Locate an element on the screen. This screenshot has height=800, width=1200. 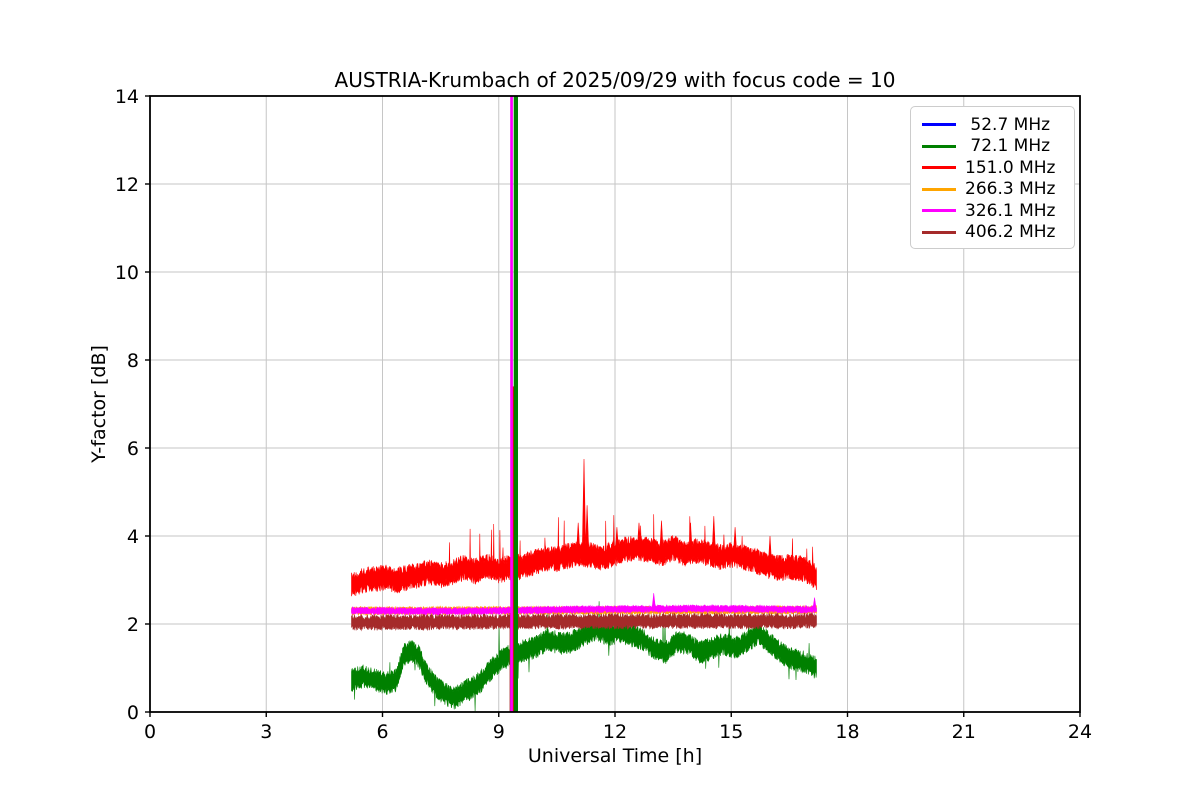
x-tick-label: 18 is located at coordinates (847, 732).